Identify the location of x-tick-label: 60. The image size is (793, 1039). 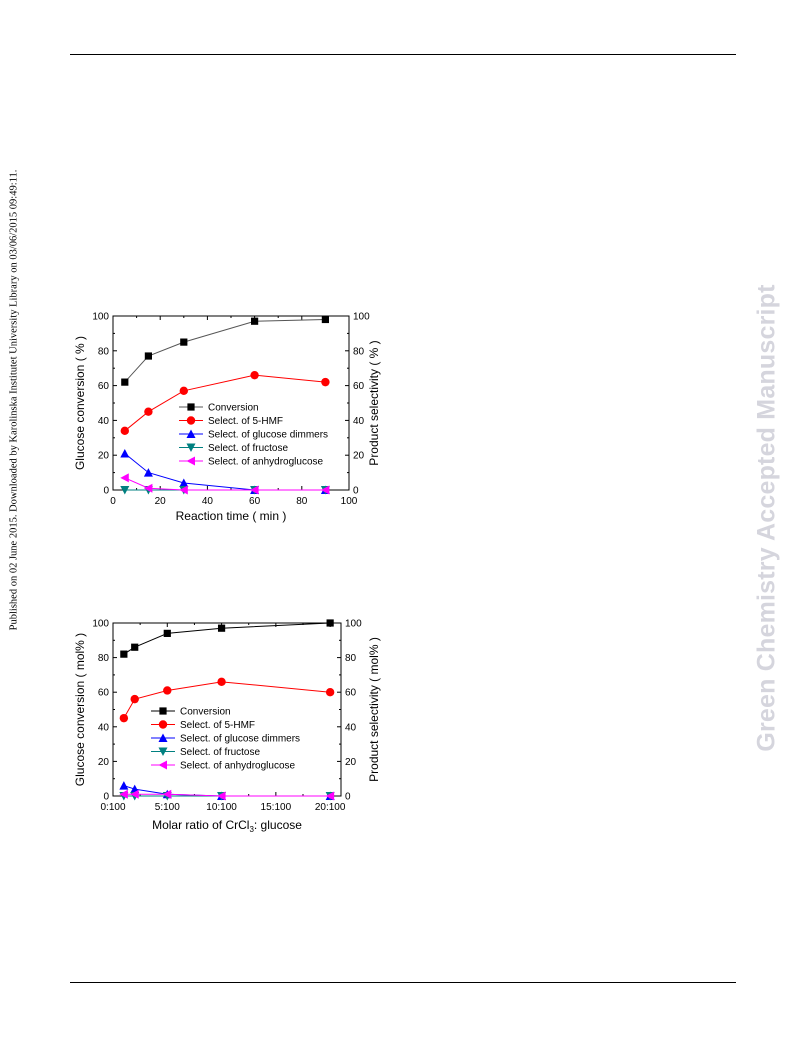
(255, 501).